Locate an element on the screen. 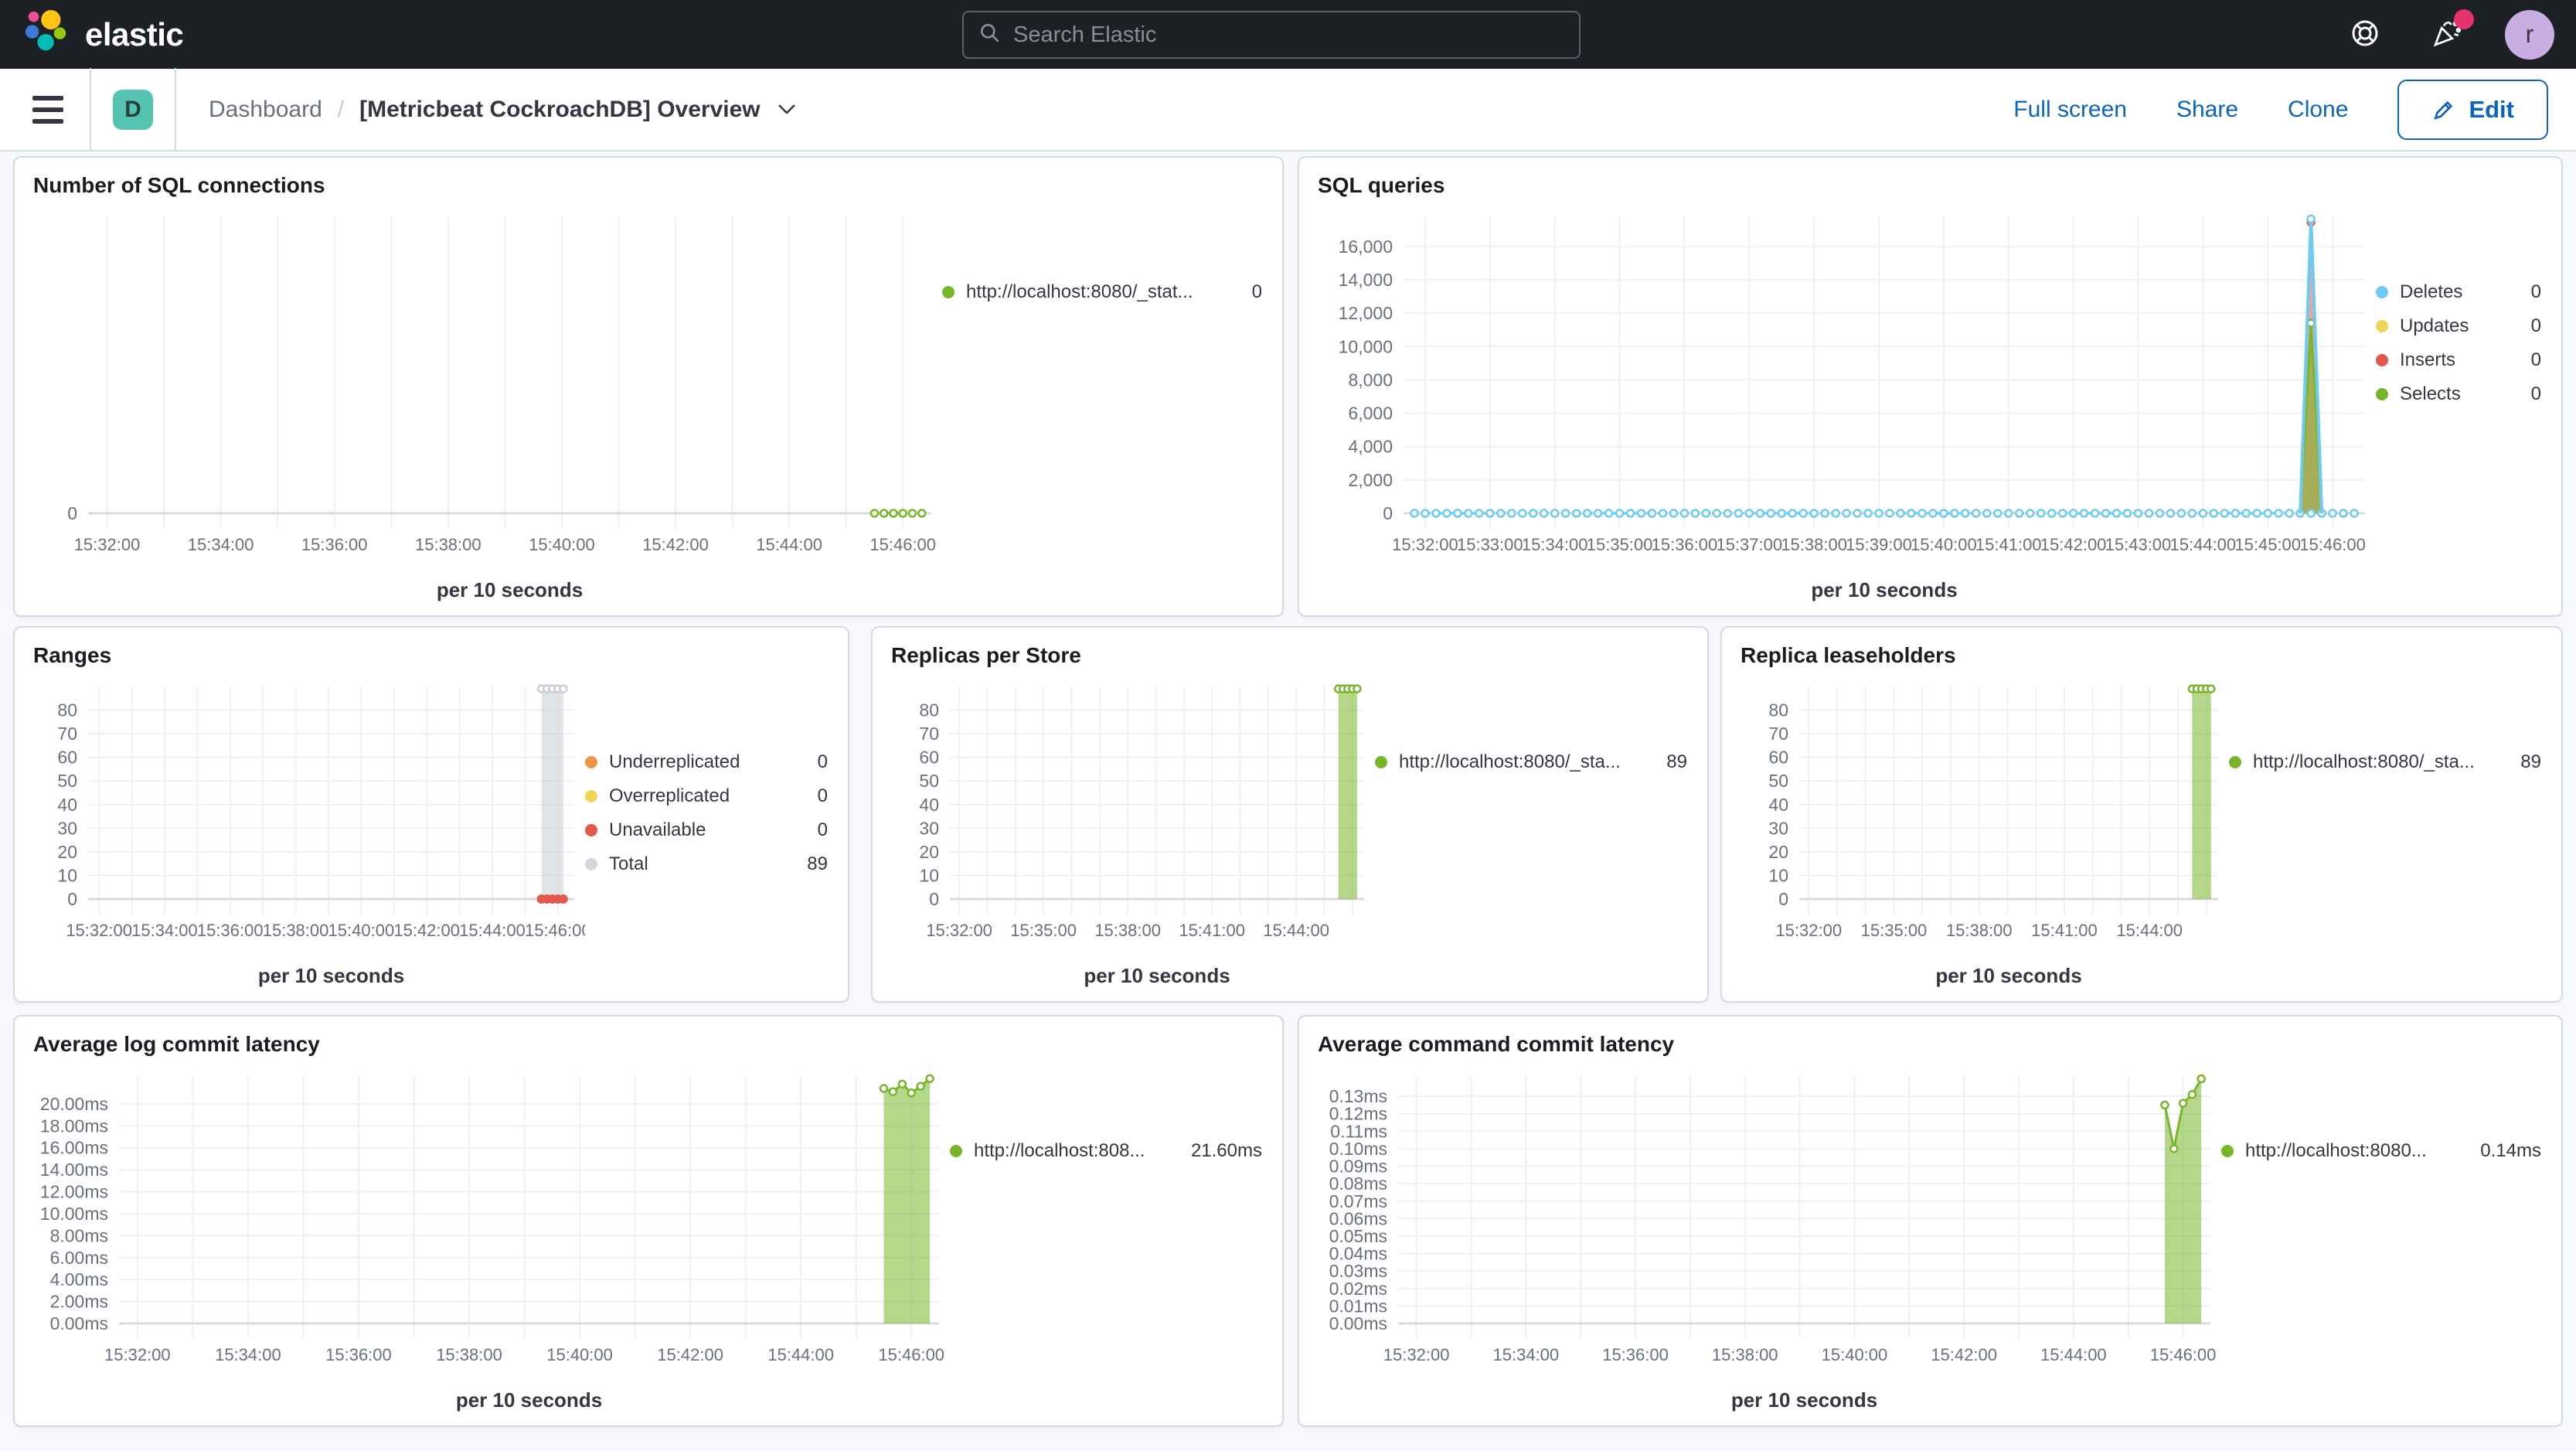  legend-item: http://localhost:8080... 0.14ms is located at coordinates (2381, 1151).